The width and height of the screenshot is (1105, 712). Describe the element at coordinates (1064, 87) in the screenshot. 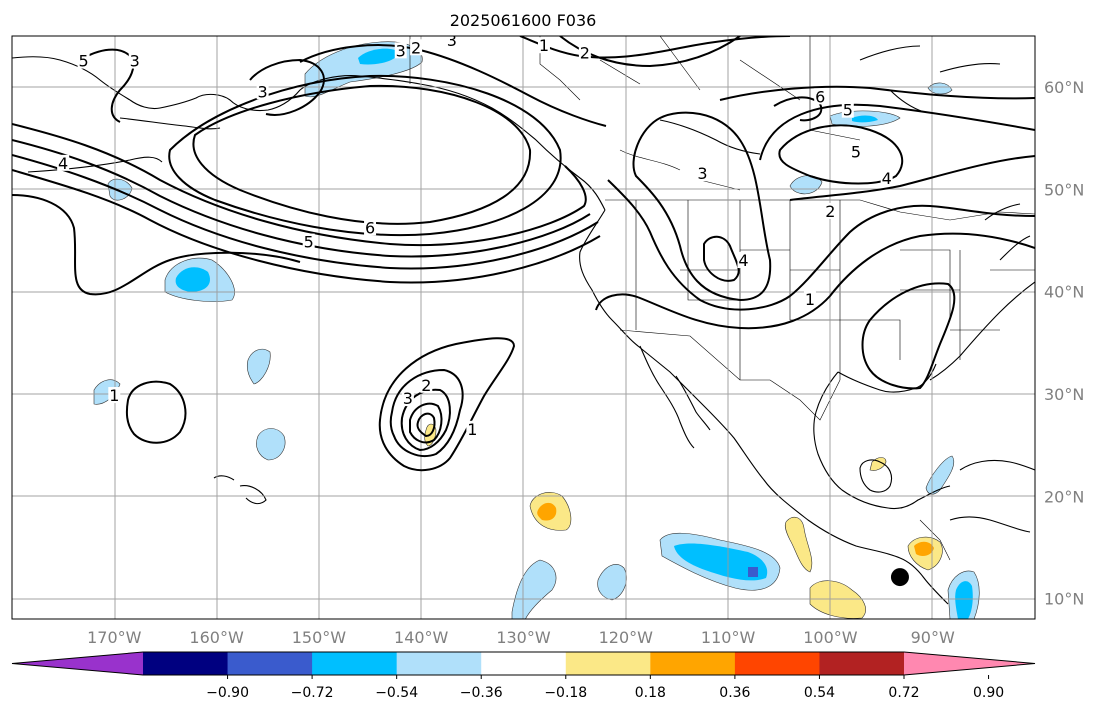

I see `lat-tick-label: 60°N` at that location.